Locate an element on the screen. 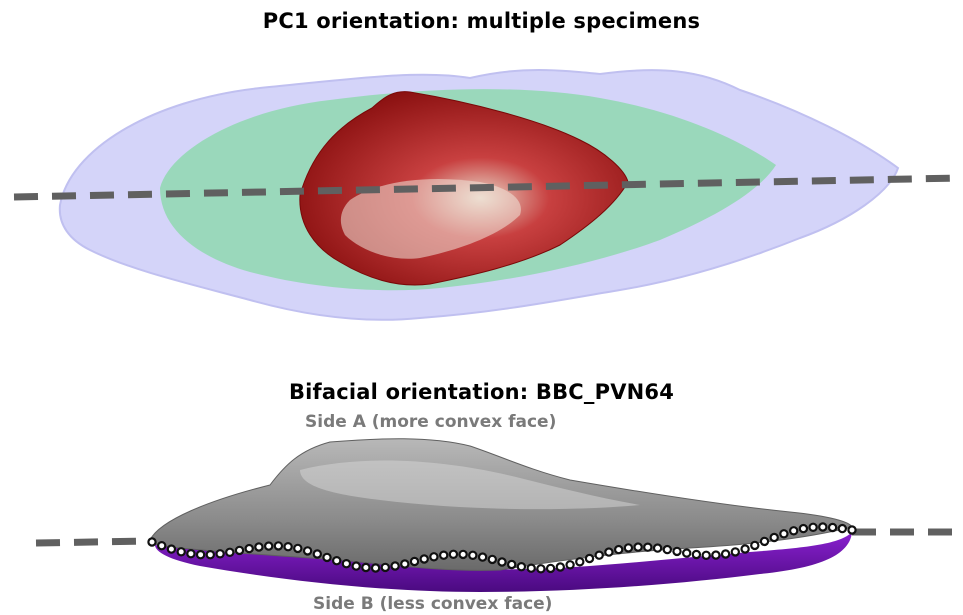 This screenshot has height=615, width=963. edge-points is located at coordinates (502, 548).